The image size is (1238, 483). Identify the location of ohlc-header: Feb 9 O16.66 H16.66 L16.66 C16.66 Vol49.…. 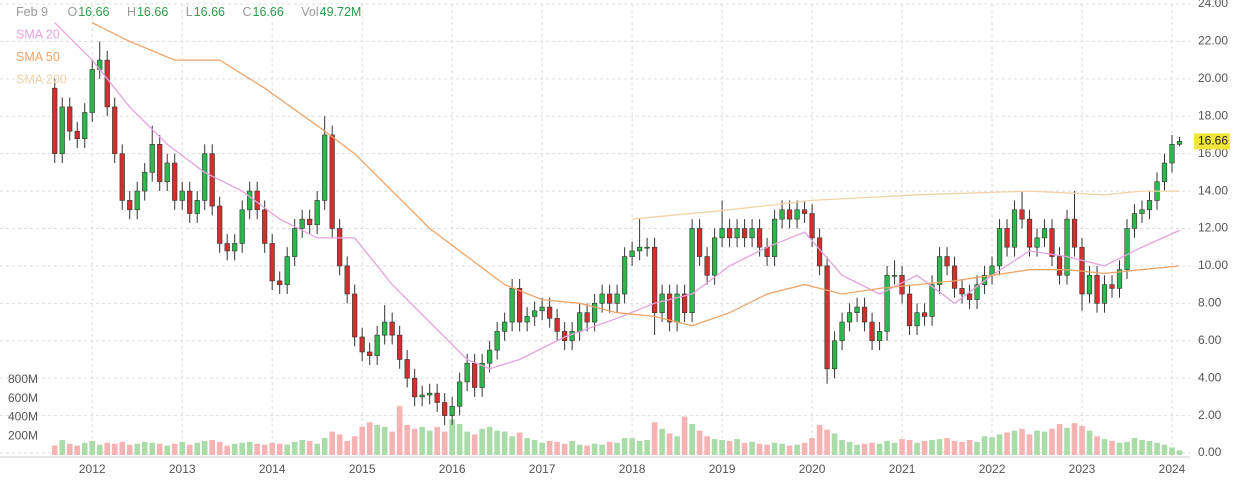
(195, 12).